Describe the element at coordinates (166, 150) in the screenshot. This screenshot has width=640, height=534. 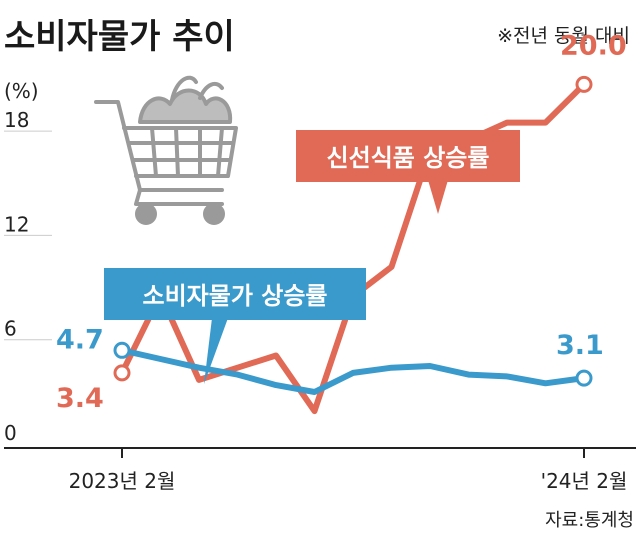
I see `shopping-cart-icon` at that location.